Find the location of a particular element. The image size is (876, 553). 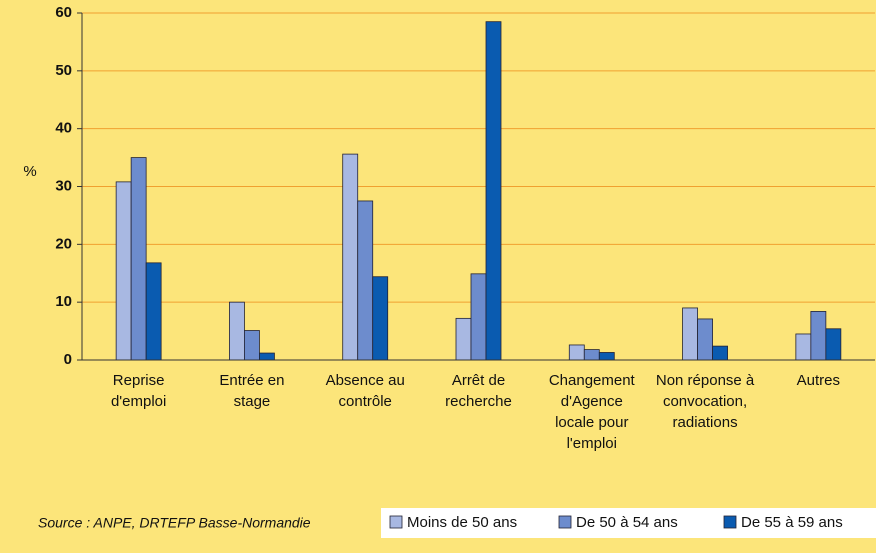

y-tick-label: 10 is located at coordinates (63, 301).